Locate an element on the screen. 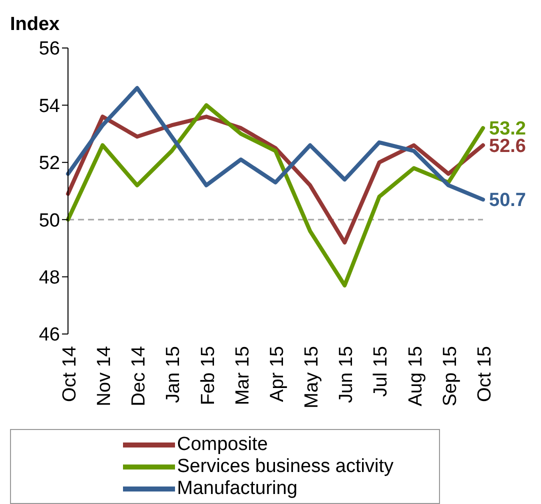  x-tick-label: Jan 15 is located at coordinates (173, 375).